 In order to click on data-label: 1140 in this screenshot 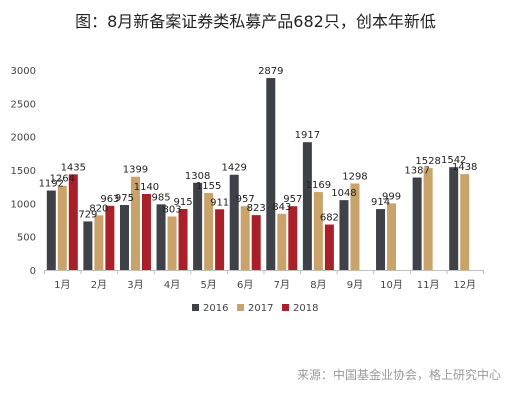, I will do `click(146, 187)`.